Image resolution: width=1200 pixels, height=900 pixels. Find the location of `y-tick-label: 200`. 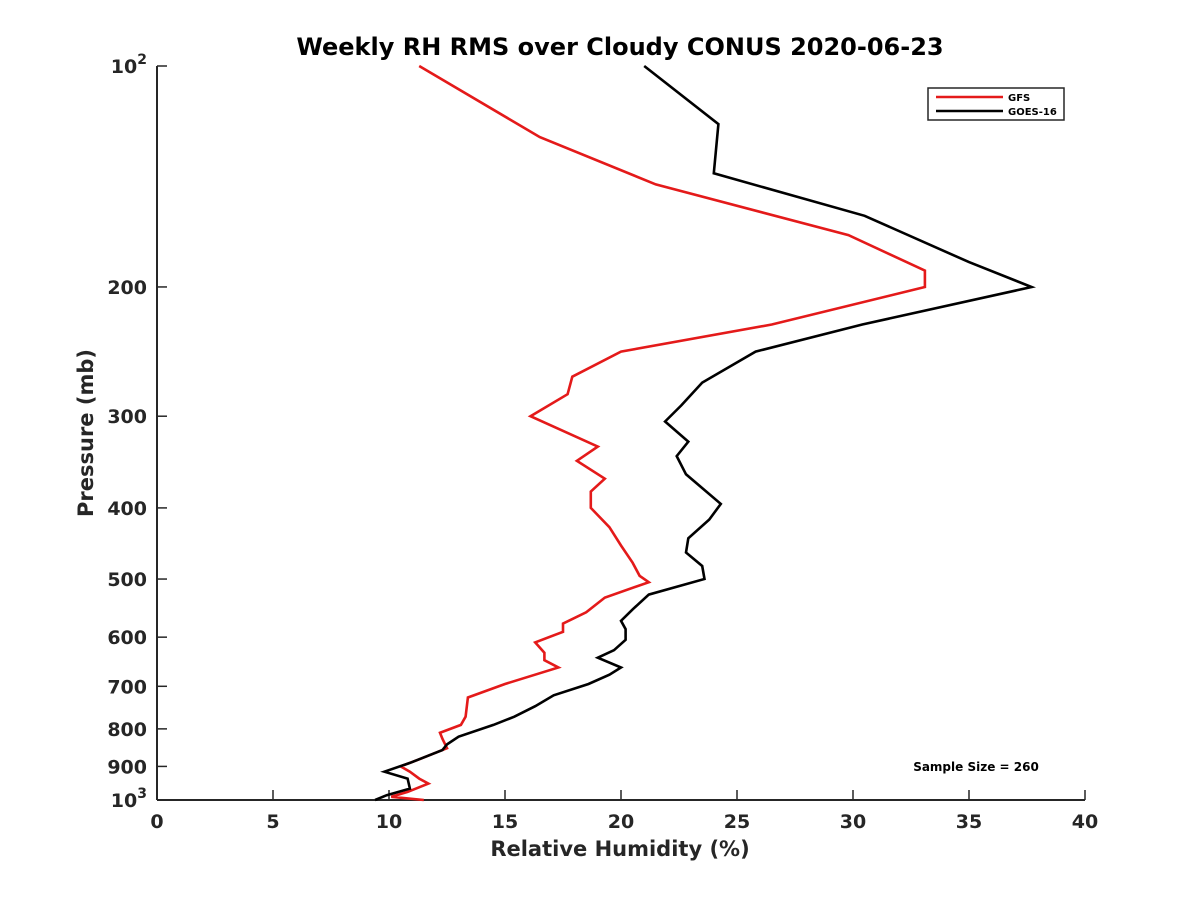

y-tick-label: 200 is located at coordinates (127, 288).